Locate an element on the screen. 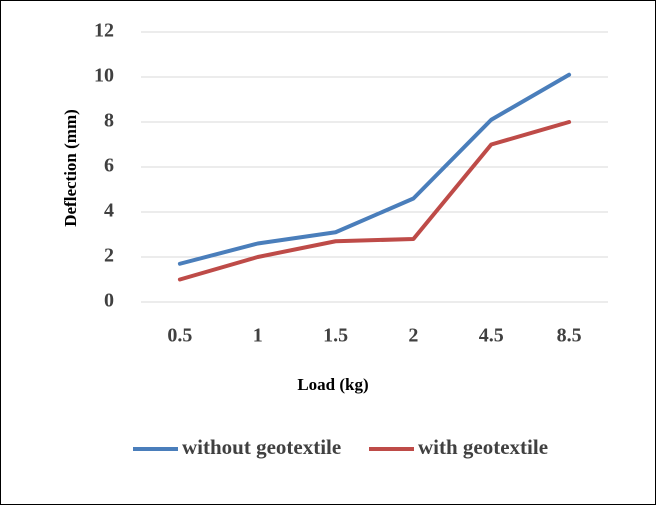 The width and height of the screenshot is (656, 505). x-axis-title: Load (kg) is located at coordinates (332, 384).